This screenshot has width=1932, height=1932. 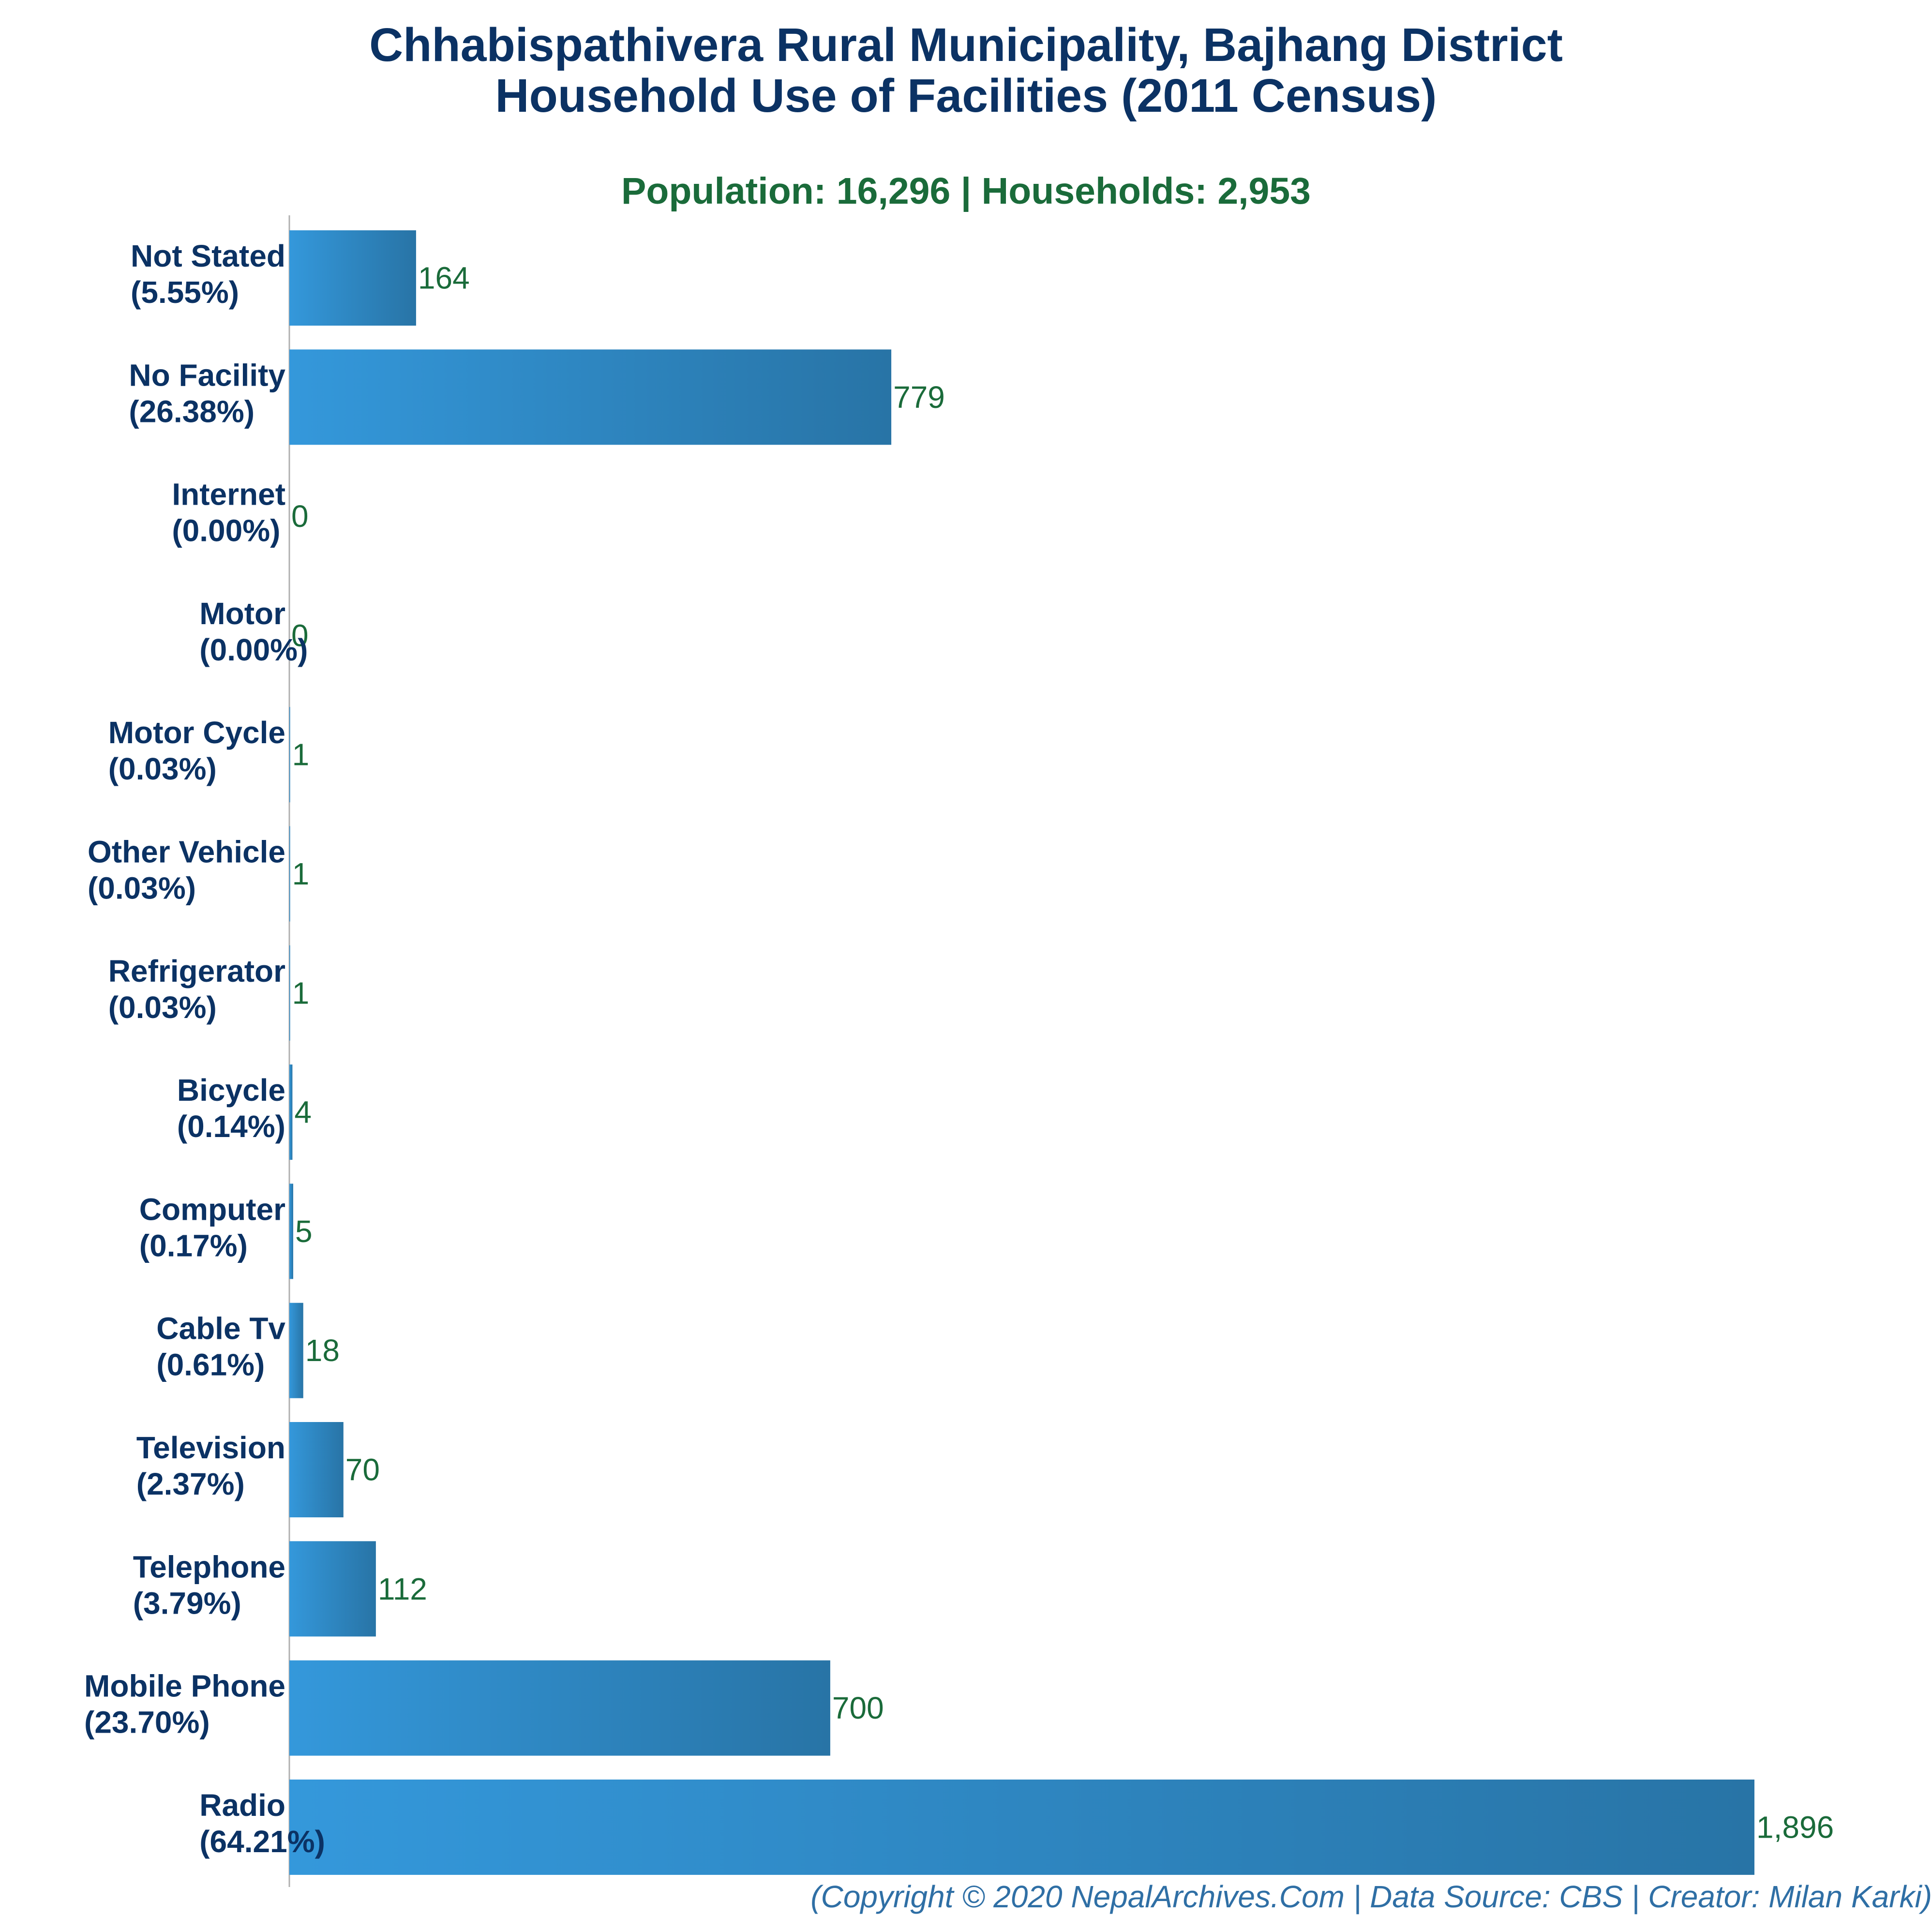 What do you see at coordinates (444, 278) in the screenshot?
I see `value-label-not-stated: 164` at bounding box center [444, 278].